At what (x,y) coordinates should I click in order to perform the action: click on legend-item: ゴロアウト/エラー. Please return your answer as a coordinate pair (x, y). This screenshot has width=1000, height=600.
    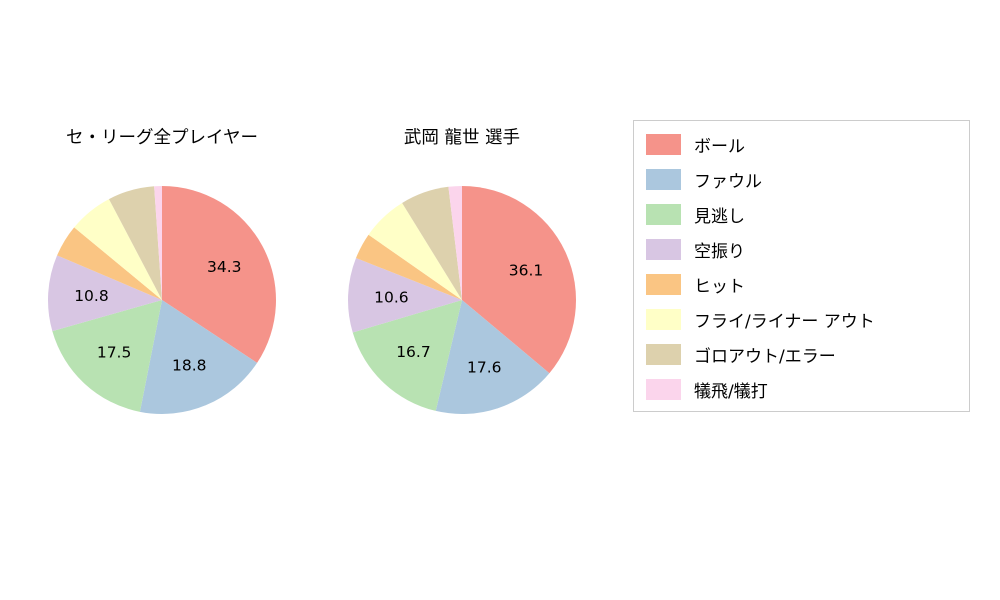
    Looking at the image, I should click on (801, 354).